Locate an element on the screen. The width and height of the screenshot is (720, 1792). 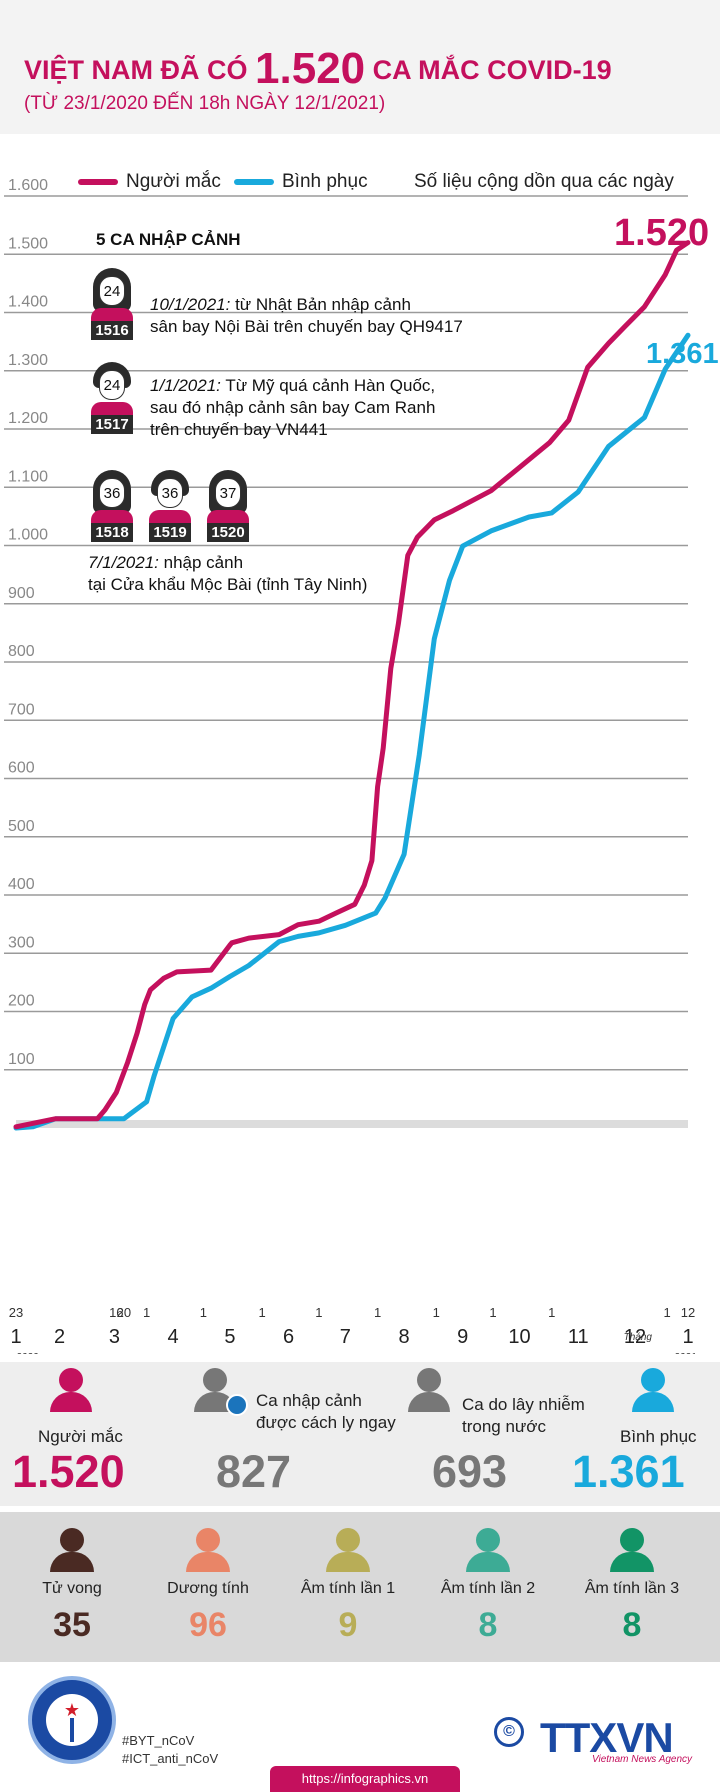
outcome-value: 9 is located at coordinates (348, 1625).